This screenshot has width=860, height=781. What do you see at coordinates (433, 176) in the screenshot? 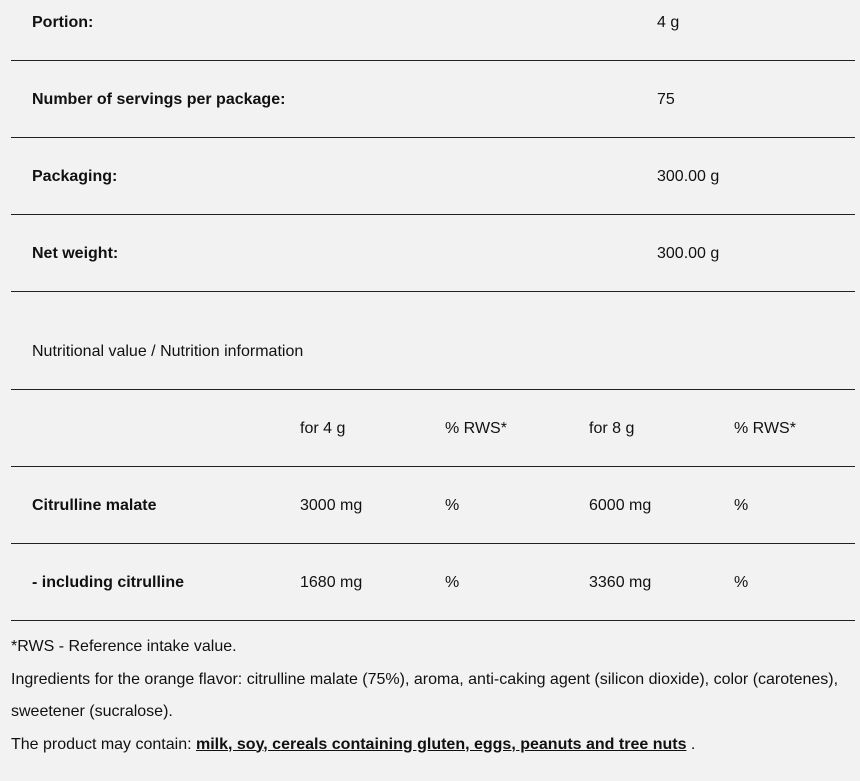
I see `spec-row-packaging: Packaging: 300.00 g` at bounding box center [433, 176].